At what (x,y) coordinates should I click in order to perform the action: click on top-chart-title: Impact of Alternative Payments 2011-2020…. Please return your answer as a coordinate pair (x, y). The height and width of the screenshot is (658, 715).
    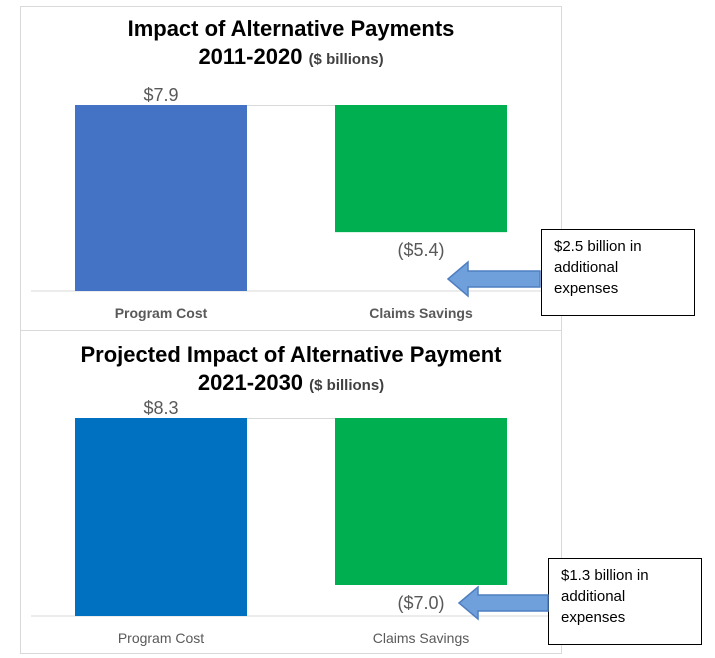
    Looking at the image, I should click on (291, 44).